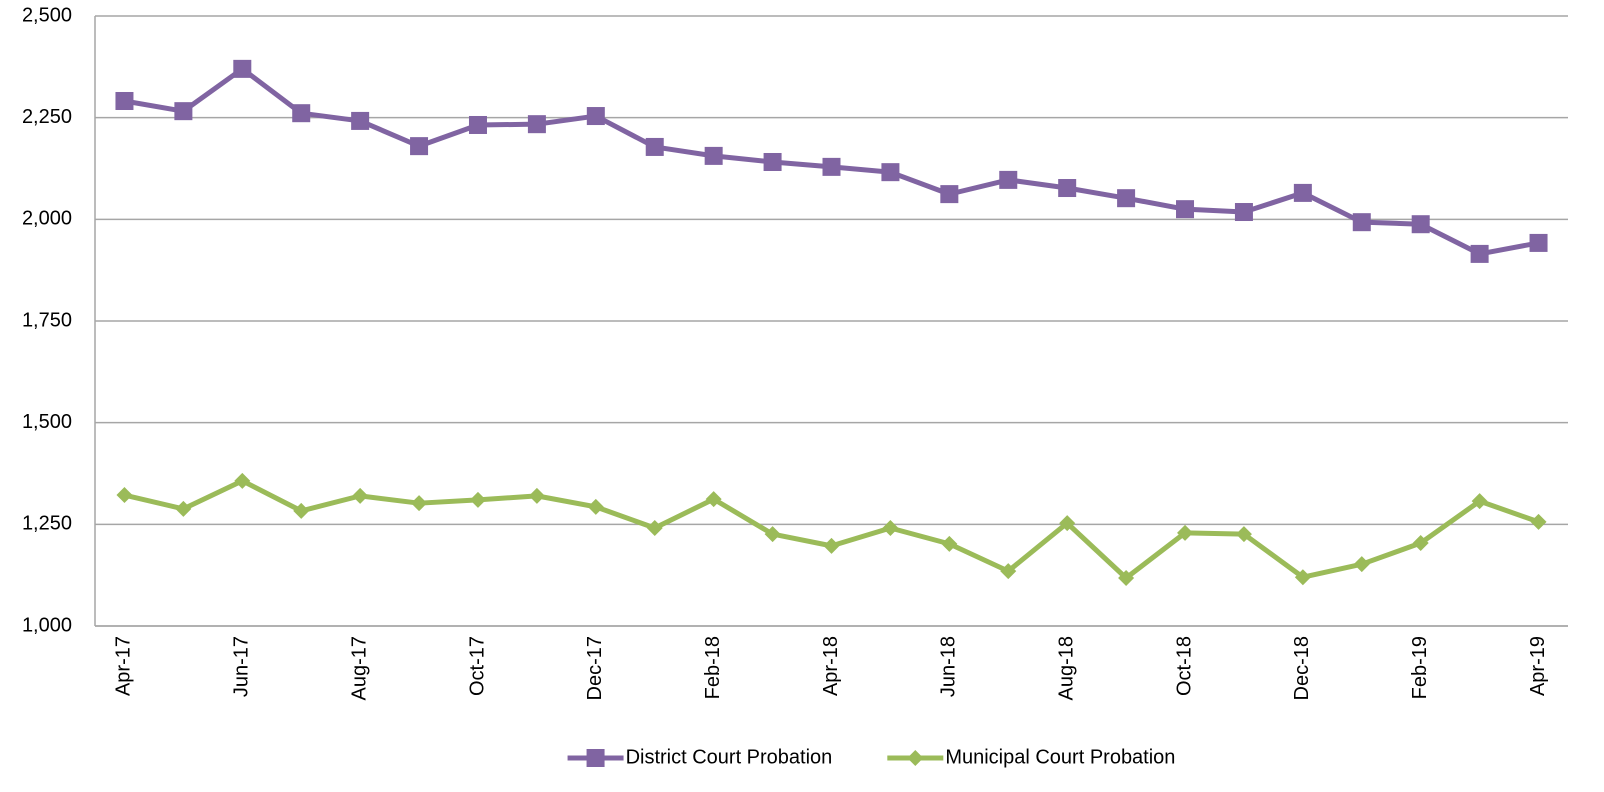 The height and width of the screenshot is (792, 1604). I want to click on x-tick-label: Dec-18, so click(1302, 668).